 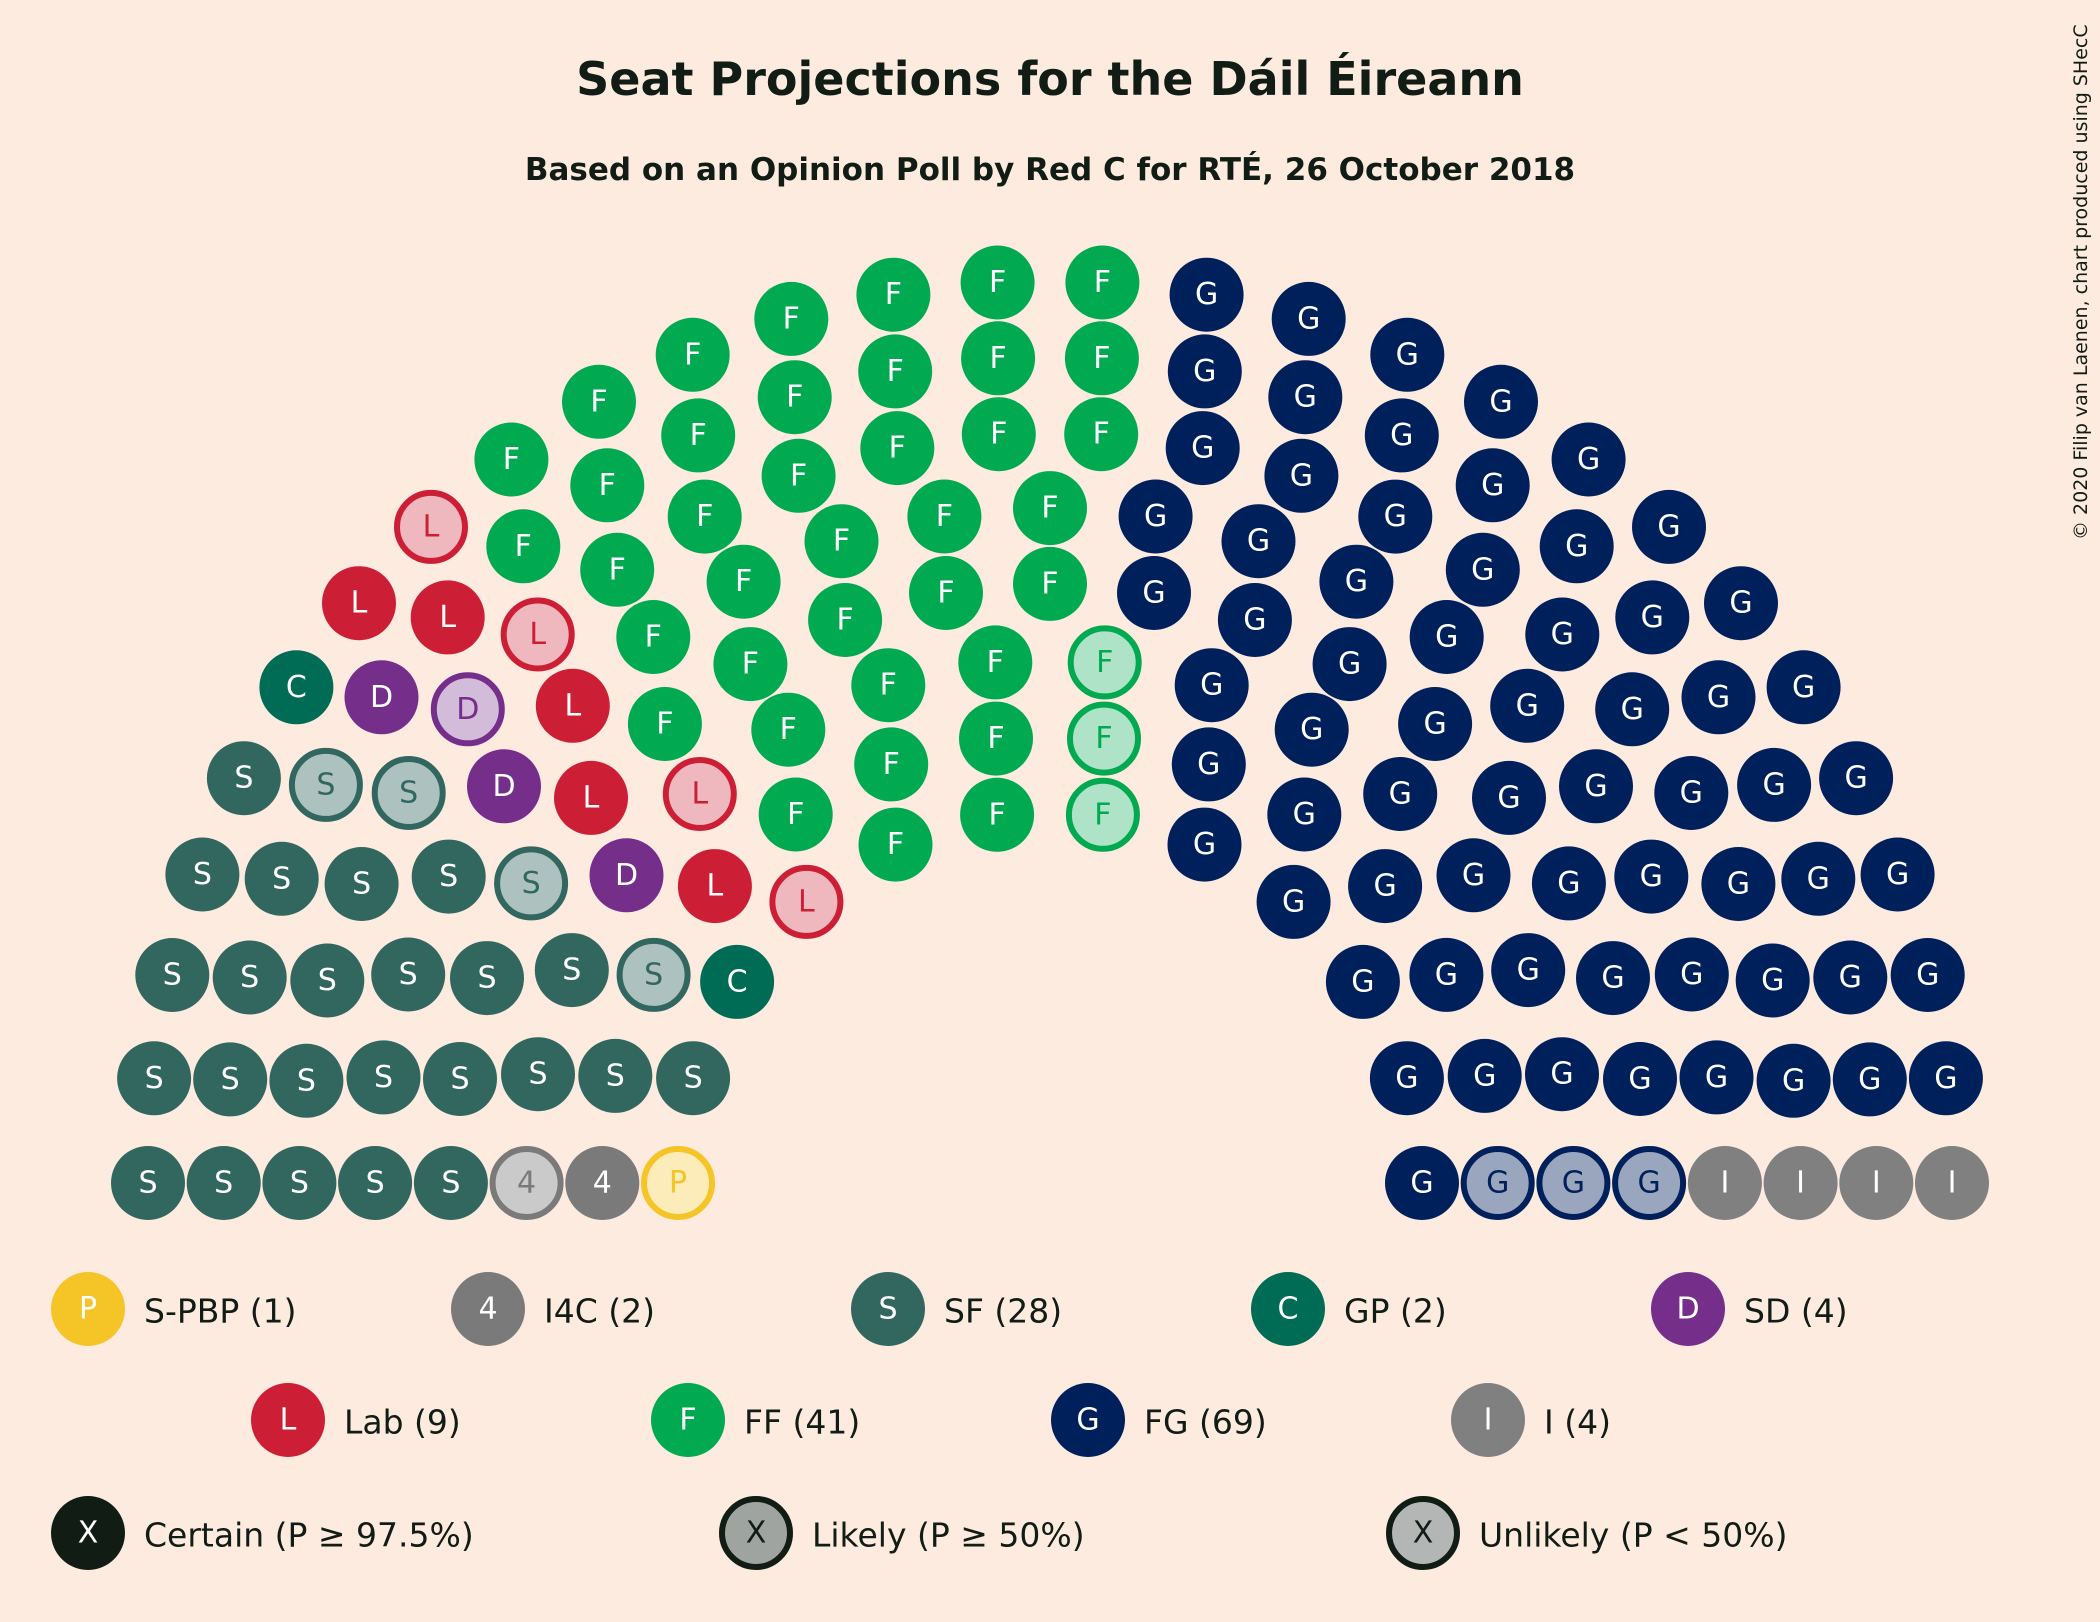 What do you see at coordinates (1482, 569) in the screenshot?
I see `seat-fg-23-circle` at bounding box center [1482, 569].